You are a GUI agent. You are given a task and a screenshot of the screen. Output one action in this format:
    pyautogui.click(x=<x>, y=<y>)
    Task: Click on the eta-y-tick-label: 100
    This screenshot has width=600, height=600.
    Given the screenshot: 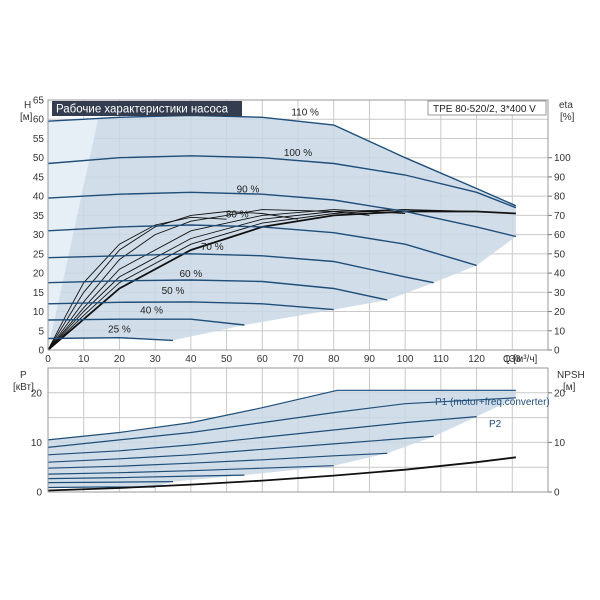 What is the action you would take?
    pyautogui.click(x=562, y=158)
    